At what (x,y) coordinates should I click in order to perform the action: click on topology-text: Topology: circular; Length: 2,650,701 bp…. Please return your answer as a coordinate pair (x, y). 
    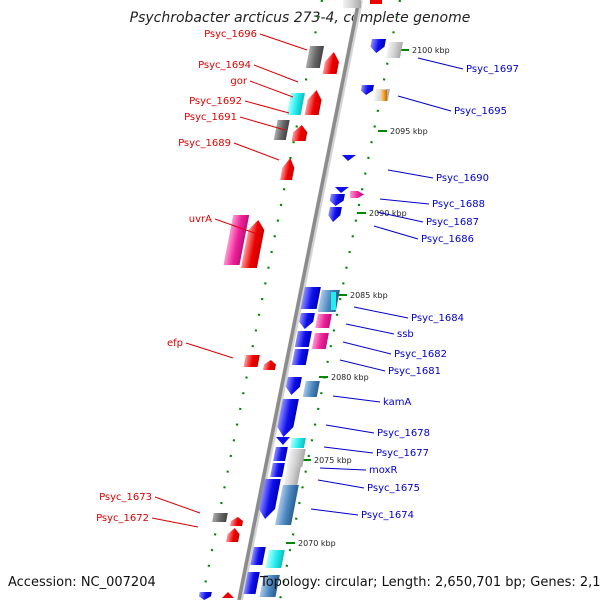
    Looking at the image, I should click on (430, 582).